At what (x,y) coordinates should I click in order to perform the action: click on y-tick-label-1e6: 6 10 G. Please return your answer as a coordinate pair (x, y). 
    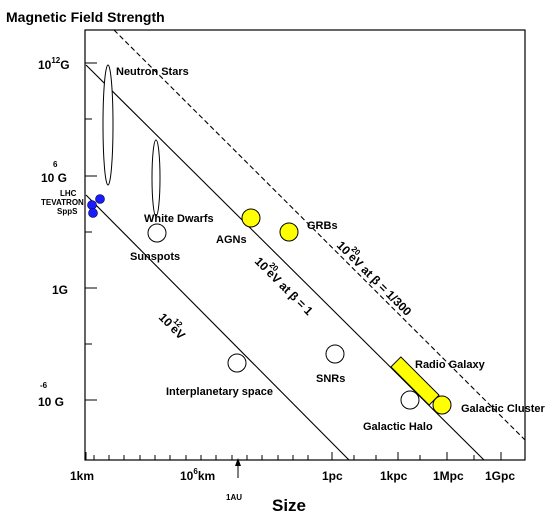
    Looking at the image, I should click on (54, 172).